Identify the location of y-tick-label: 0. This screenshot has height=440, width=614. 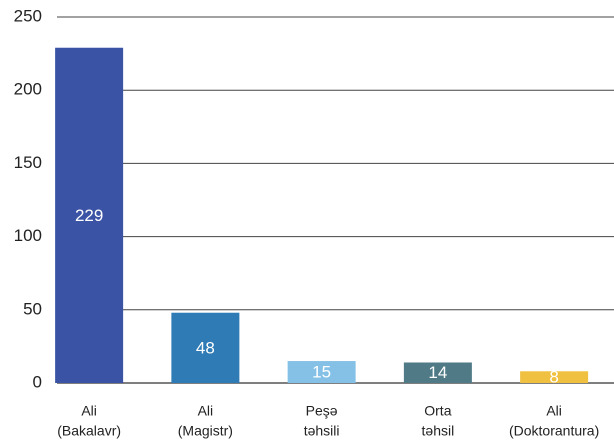
(37, 381).